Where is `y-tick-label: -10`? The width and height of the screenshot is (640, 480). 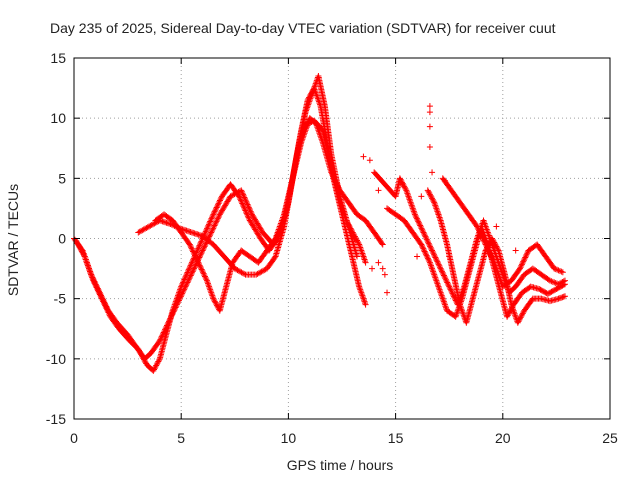
y-tick-label: -10 is located at coordinates (56, 359).